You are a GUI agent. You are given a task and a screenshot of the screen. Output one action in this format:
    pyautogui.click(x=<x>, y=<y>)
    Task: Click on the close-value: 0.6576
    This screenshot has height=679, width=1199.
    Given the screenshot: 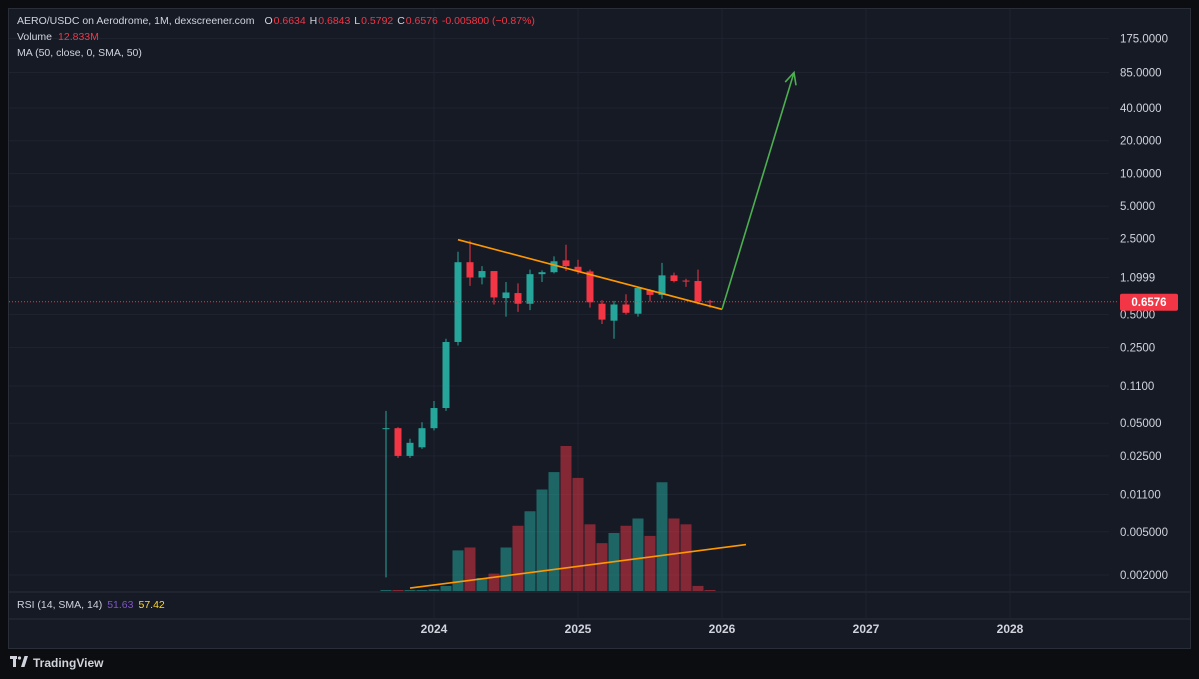 What is the action you would take?
    pyautogui.click(x=421, y=21)
    